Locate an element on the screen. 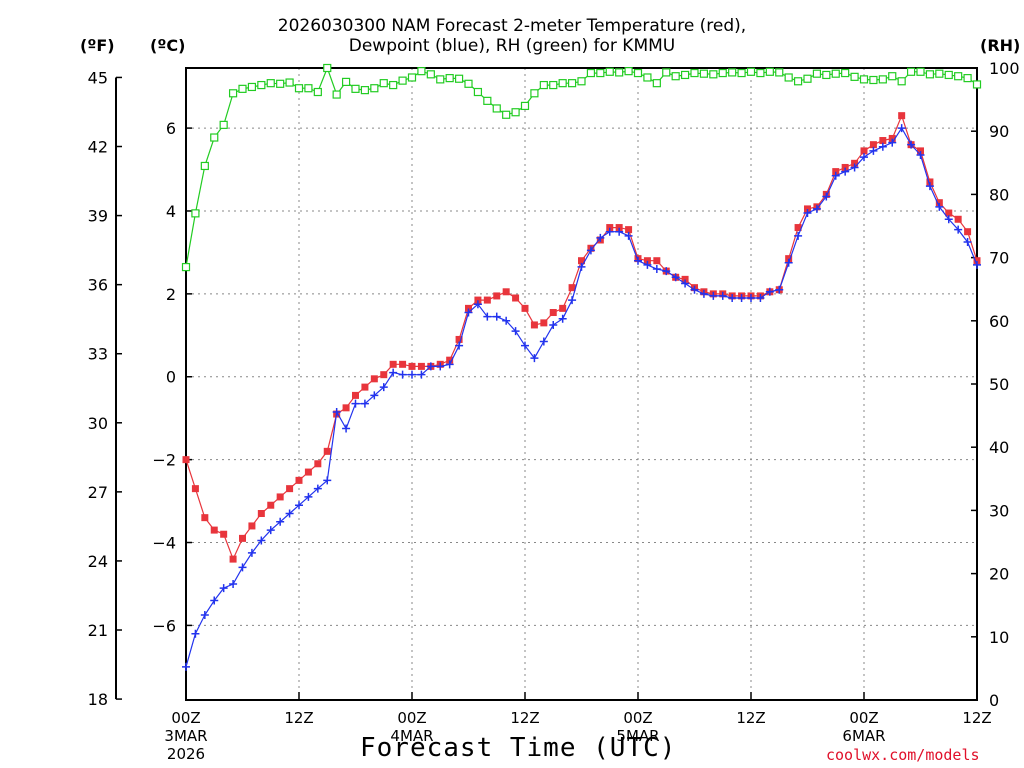  fahrenheit-tick-label: 18 is located at coordinates (98, 699).